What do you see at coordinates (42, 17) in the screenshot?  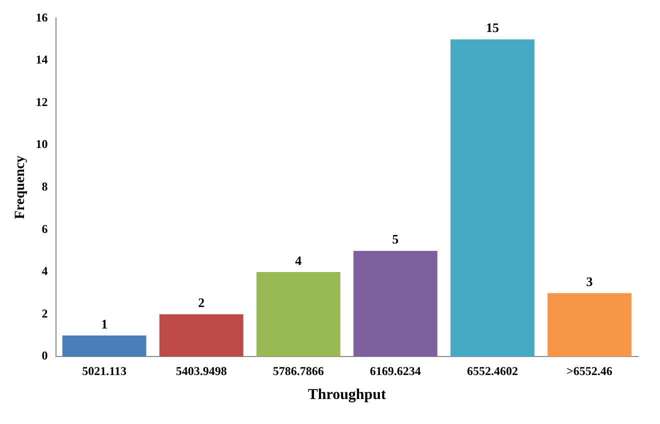 I see `y-tick-label: 16` at bounding box center [42, 17].